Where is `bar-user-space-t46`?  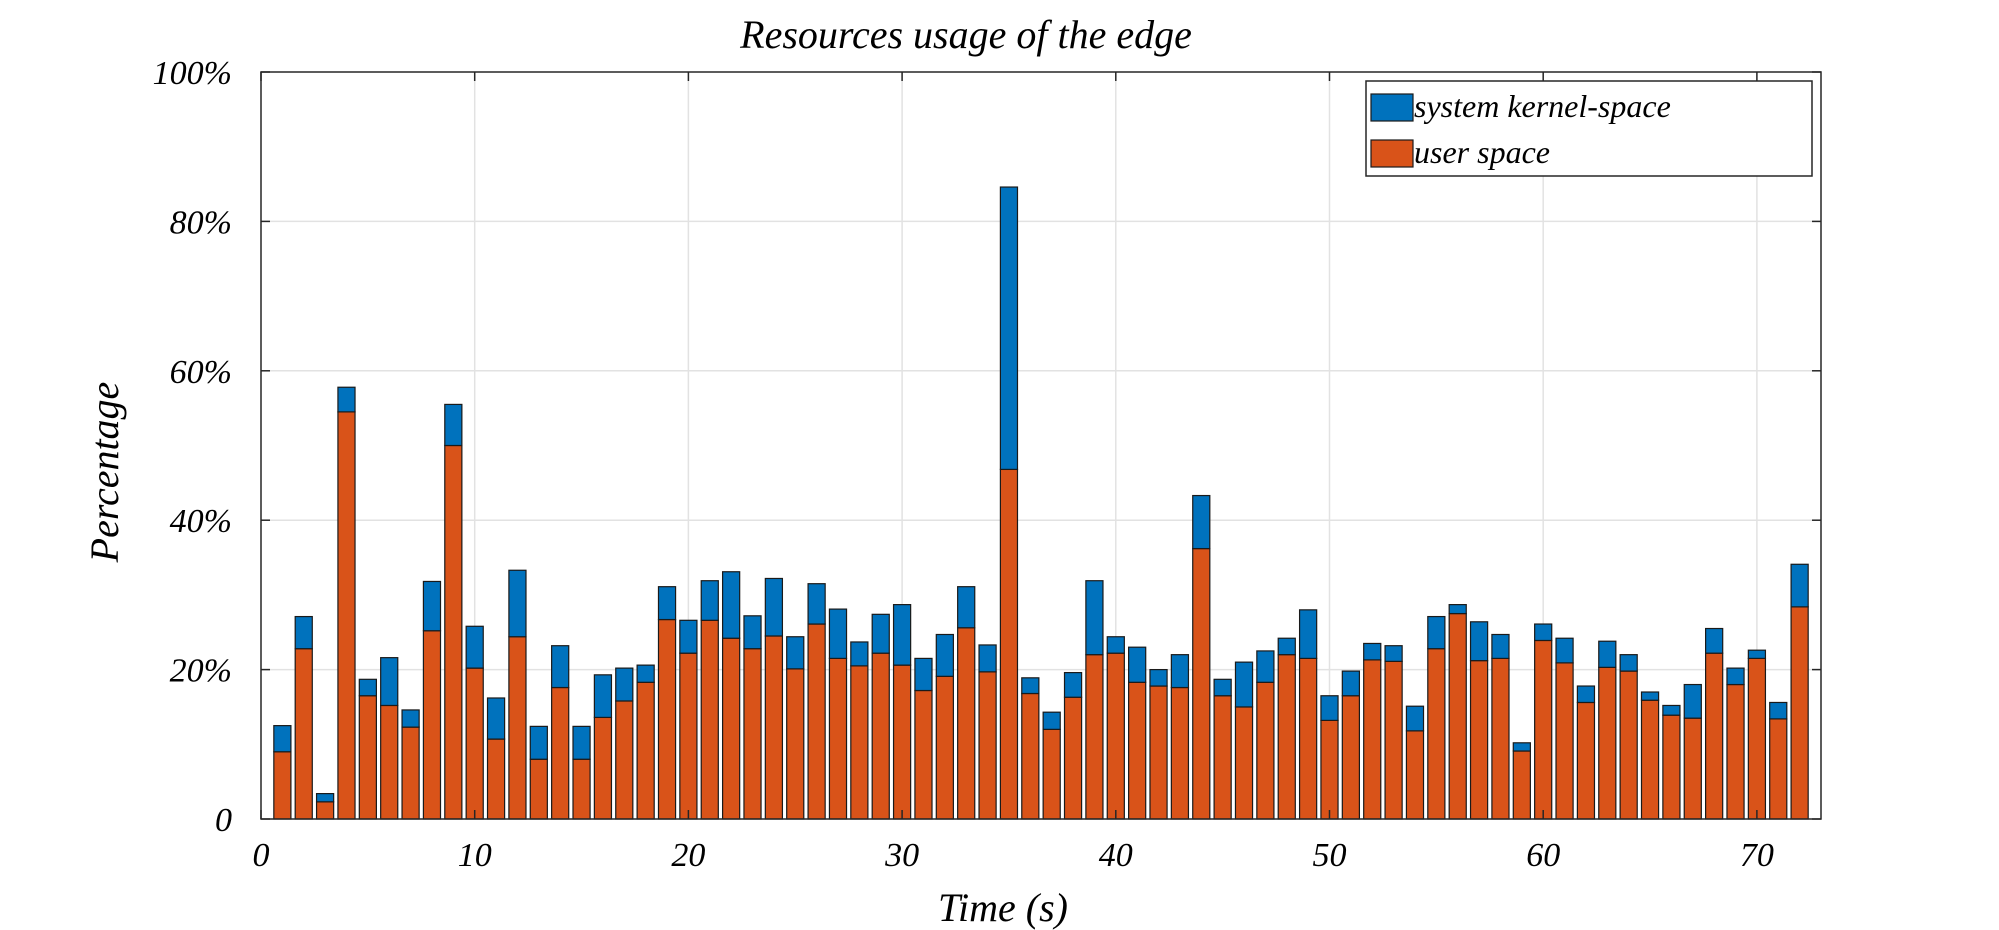
bar-user-space-t46 is located at coordinates (1244, 763).